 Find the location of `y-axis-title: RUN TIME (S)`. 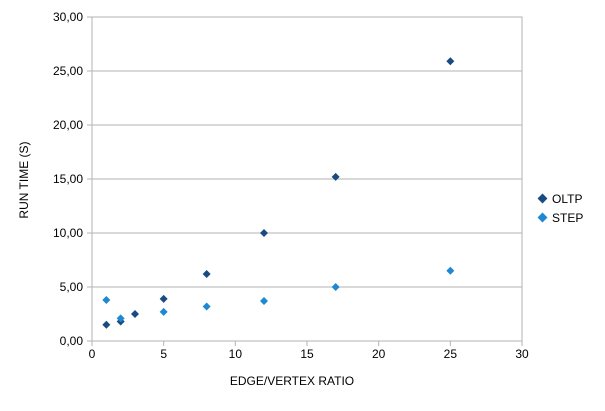

y-axis-title: RUN TIME (S) is located at coordinates (24, 180).